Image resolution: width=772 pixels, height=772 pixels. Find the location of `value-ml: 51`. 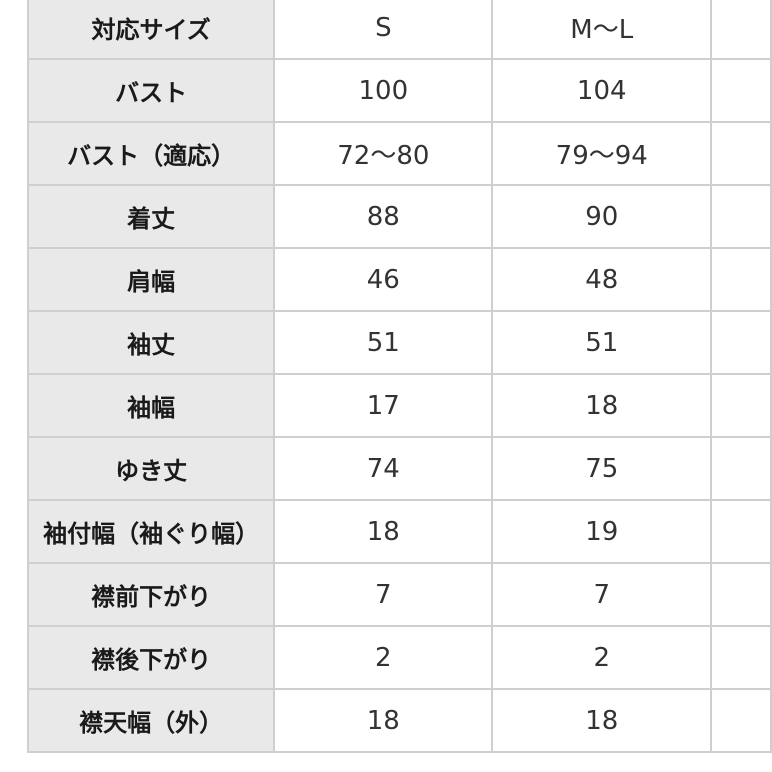

value-ml: 51 is located at coordinates (602, 342).